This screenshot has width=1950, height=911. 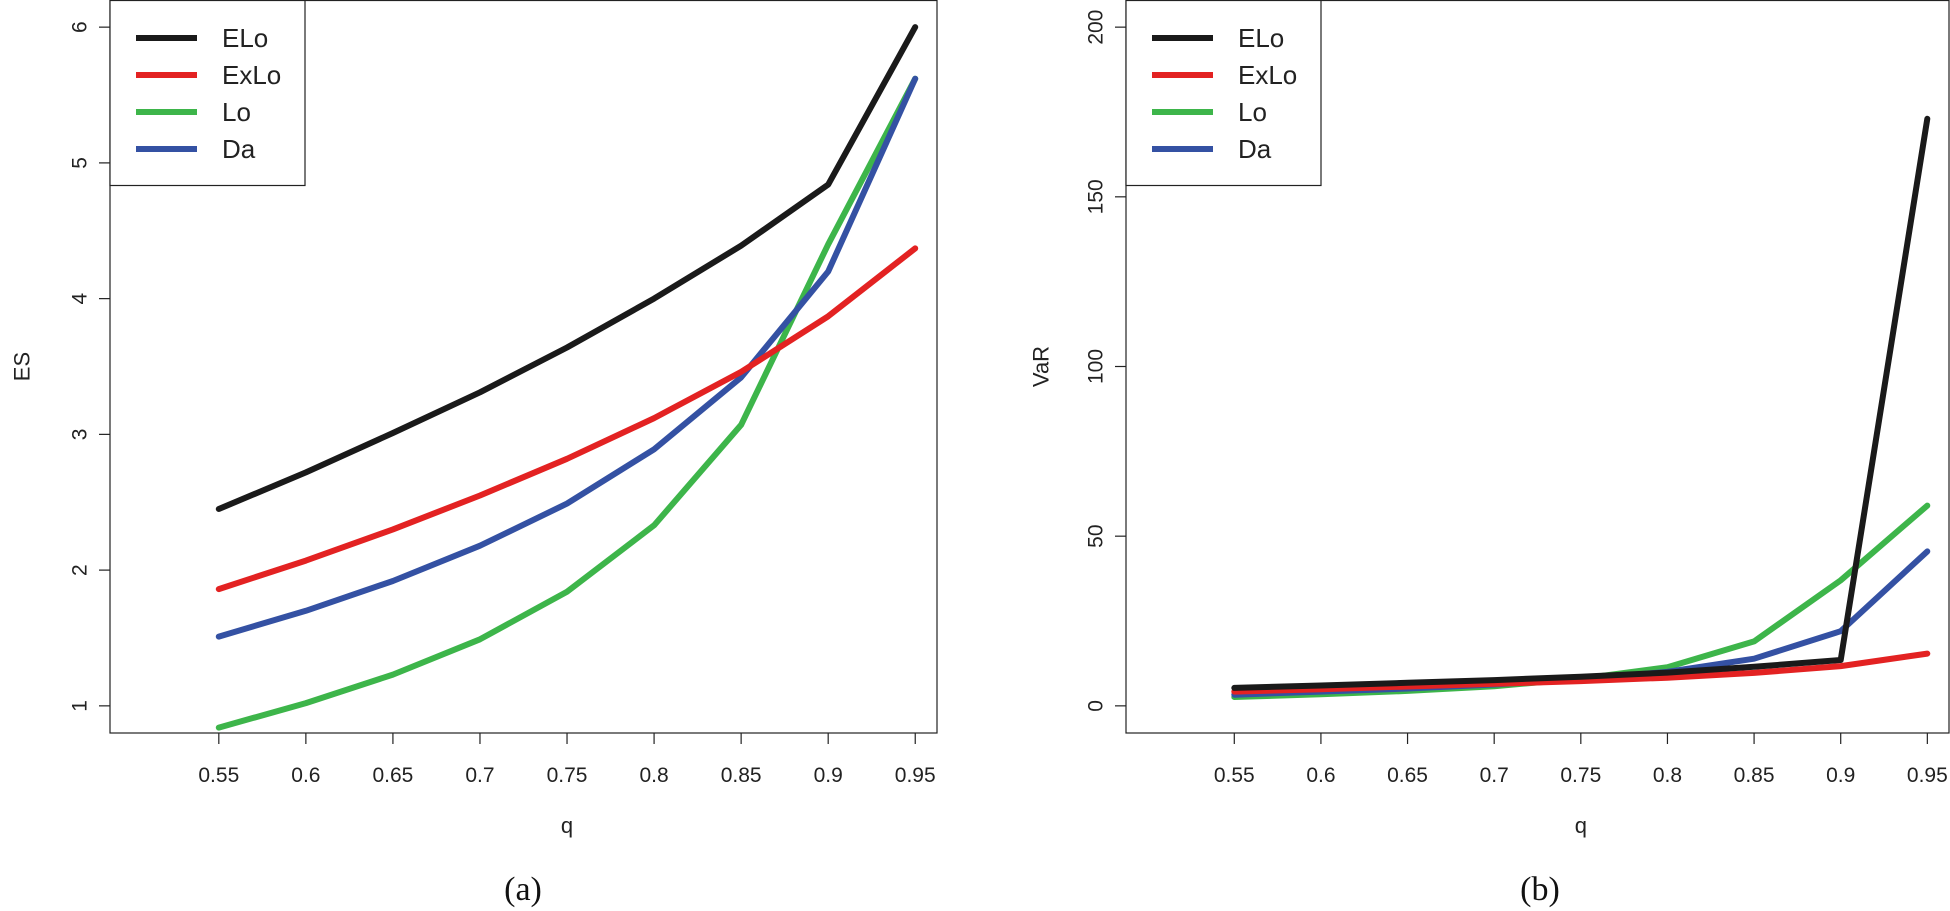 What do you see at coordinates (80, 27) in the screenshot?
I see `y-tick-label: 6` at bounding box center [80, 27].